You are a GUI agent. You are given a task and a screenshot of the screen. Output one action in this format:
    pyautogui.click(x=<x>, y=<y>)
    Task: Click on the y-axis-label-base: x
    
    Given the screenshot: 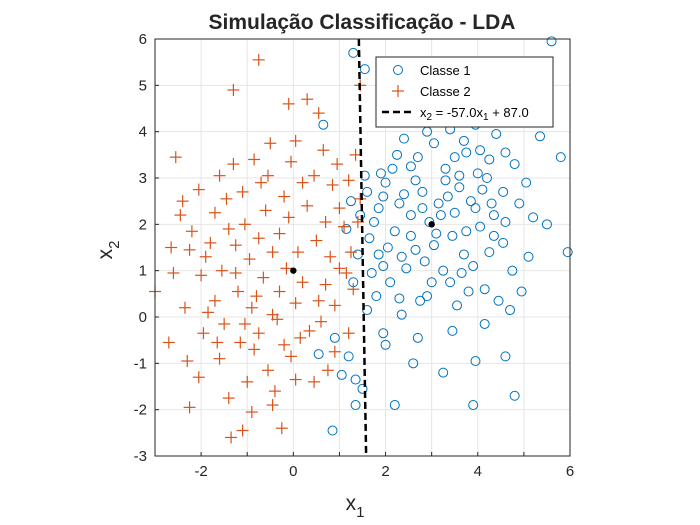 What is the action you would take?
    pyautogui.click(x=105, y=253)
    